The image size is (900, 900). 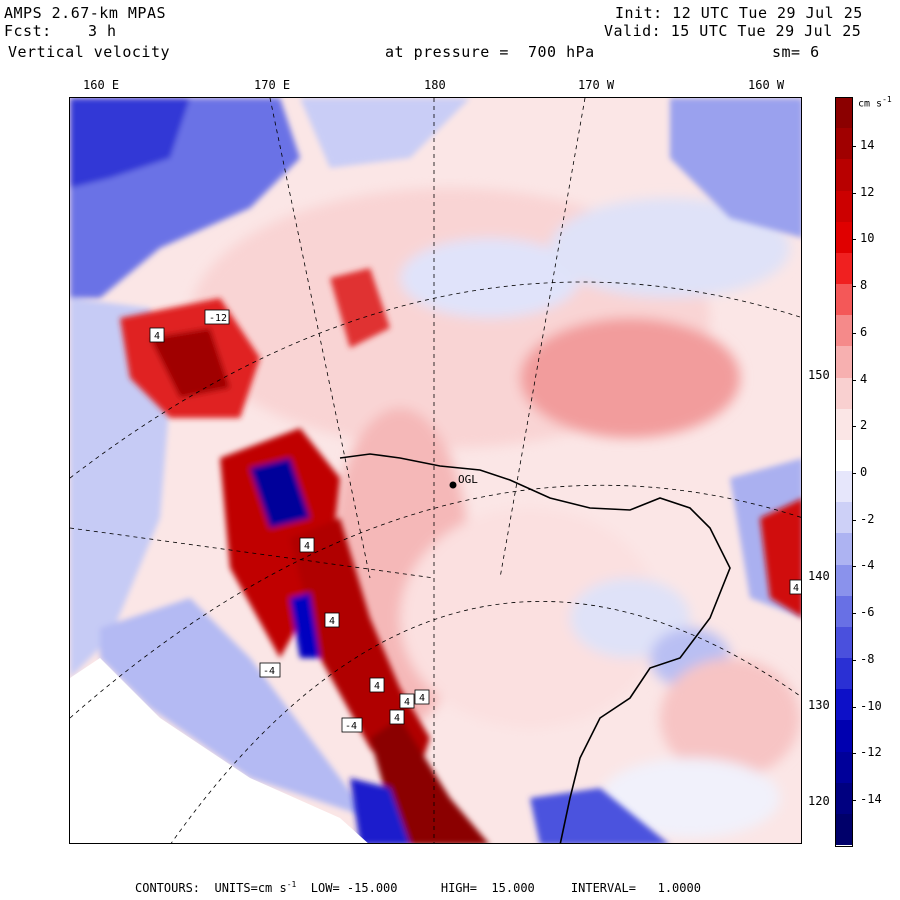 I want to click on field-name: Vertical velocity, so click(x=89, y=52).